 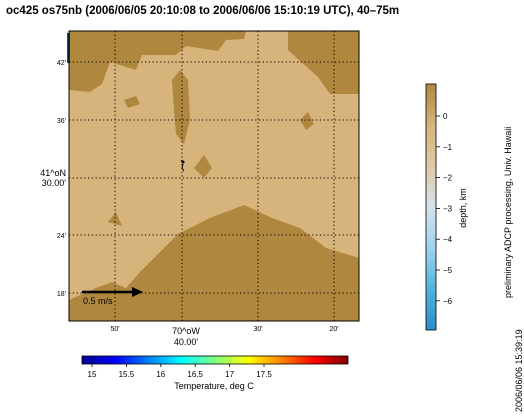 I want to click on scale-arrow-label: 0.5 m/s, so click(x=98, y=301).